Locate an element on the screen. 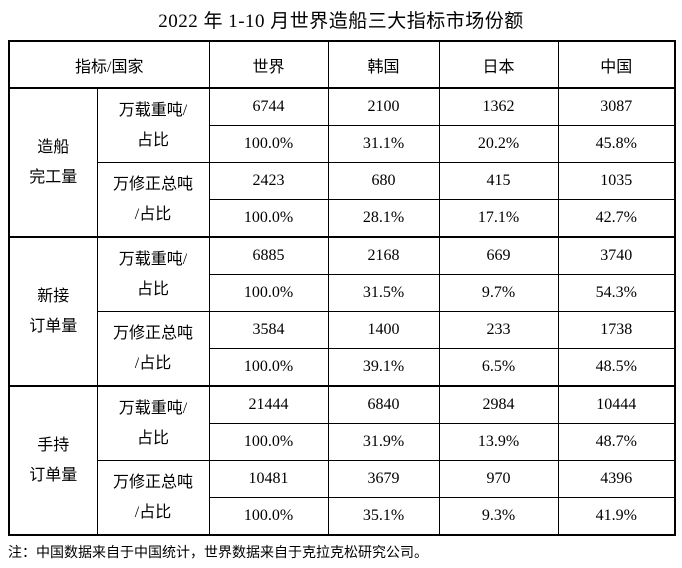  value-cell: 10481 is located at coordinates (268, 479).